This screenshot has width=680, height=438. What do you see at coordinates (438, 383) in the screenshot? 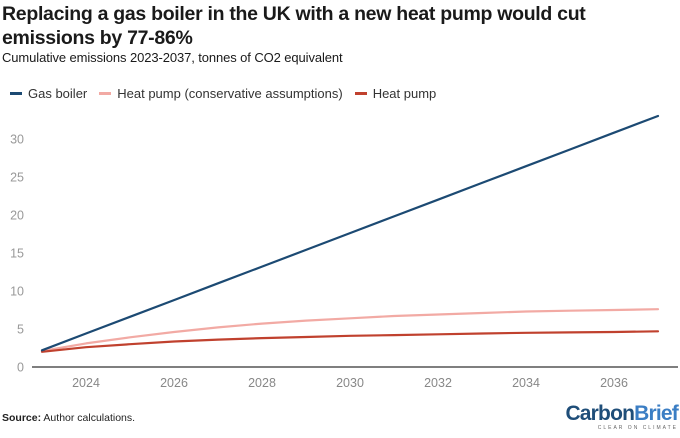
I see `x-tick-label: 2032` at bounding box center [438, 383].